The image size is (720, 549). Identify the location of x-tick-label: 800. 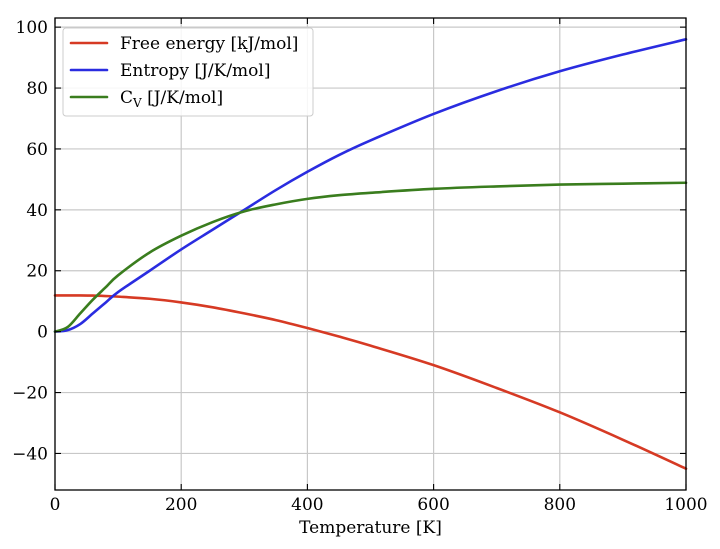
(560, 505).